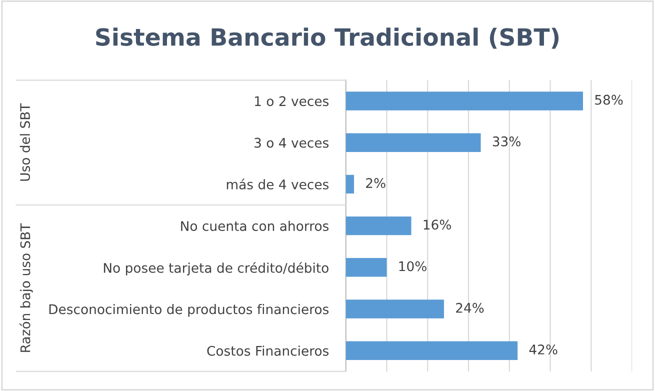 The width and height of the screenshot is (655, 391). Describe the element at coordinates (470, 307) in the screenshot. I see `data-label: 24%` at that location.